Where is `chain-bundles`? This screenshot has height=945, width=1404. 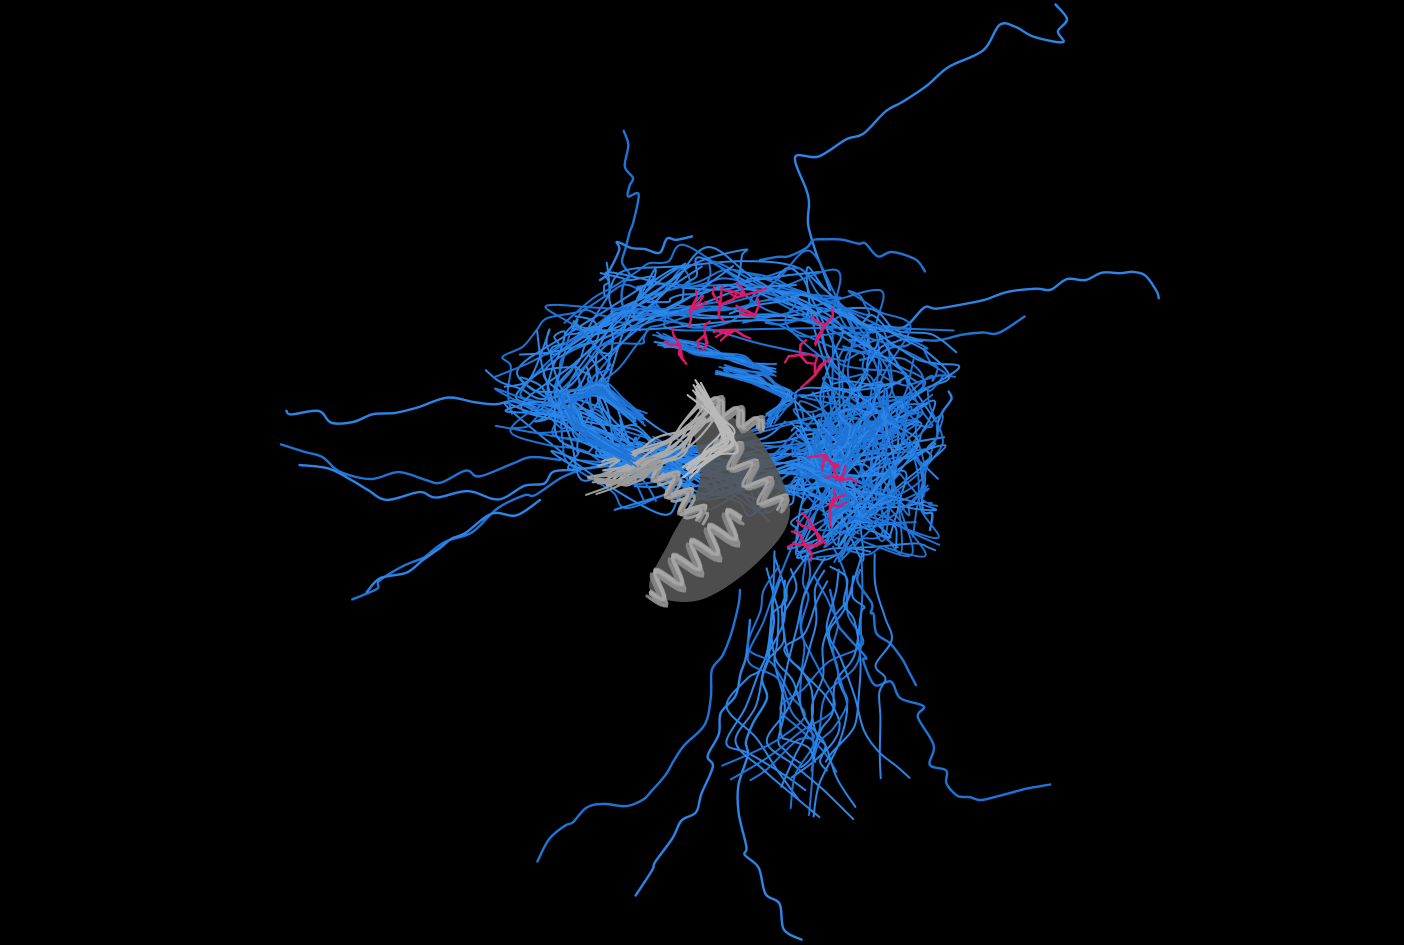 chain-bundles is located at coordinates (707, 429).